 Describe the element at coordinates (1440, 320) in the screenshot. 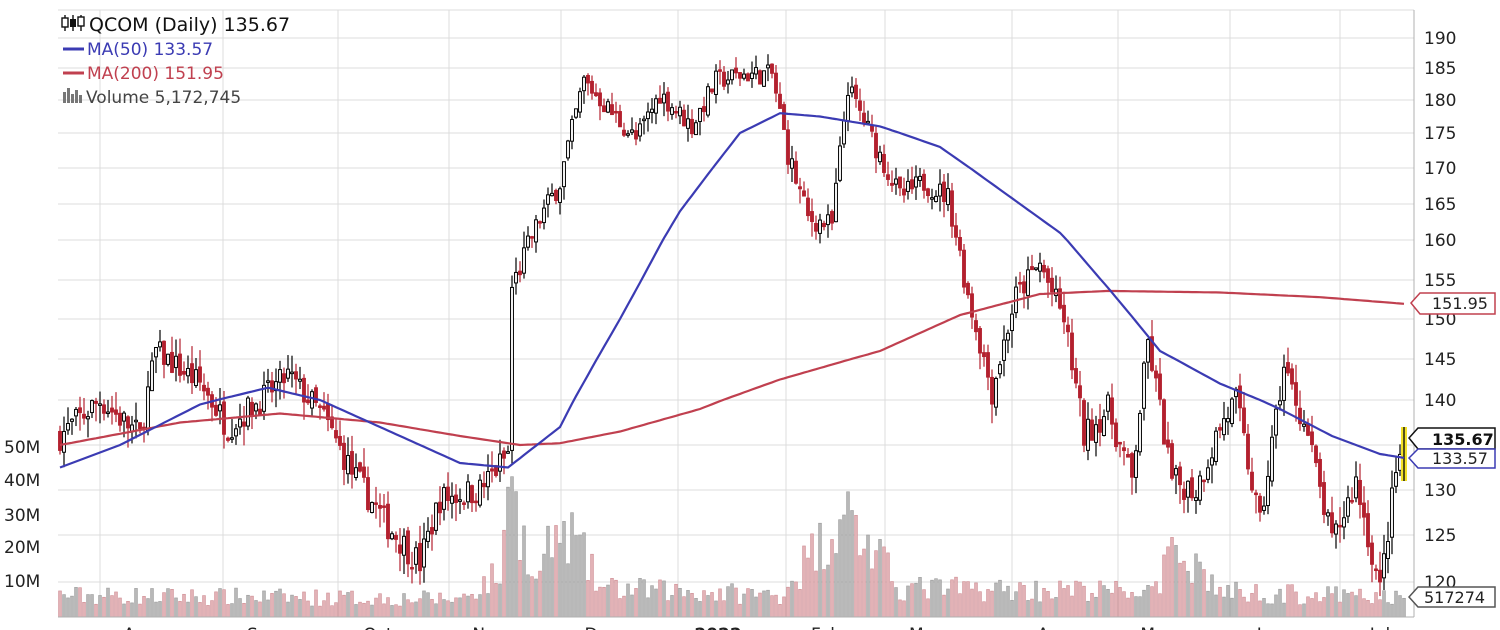

I see `price-tick-label: 150` at that location.